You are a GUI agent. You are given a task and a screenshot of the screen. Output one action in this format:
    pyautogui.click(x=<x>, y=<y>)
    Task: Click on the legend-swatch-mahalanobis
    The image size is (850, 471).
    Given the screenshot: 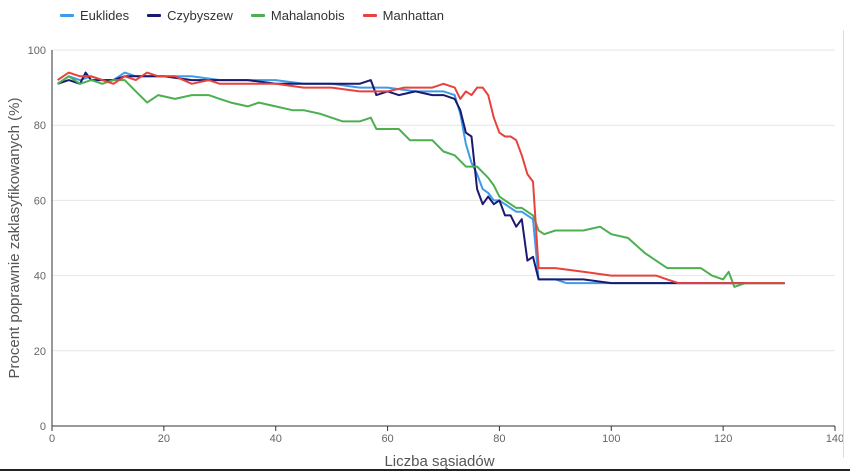 What is the action you would take?
    pyautogui.click(x=257, y=15)
    